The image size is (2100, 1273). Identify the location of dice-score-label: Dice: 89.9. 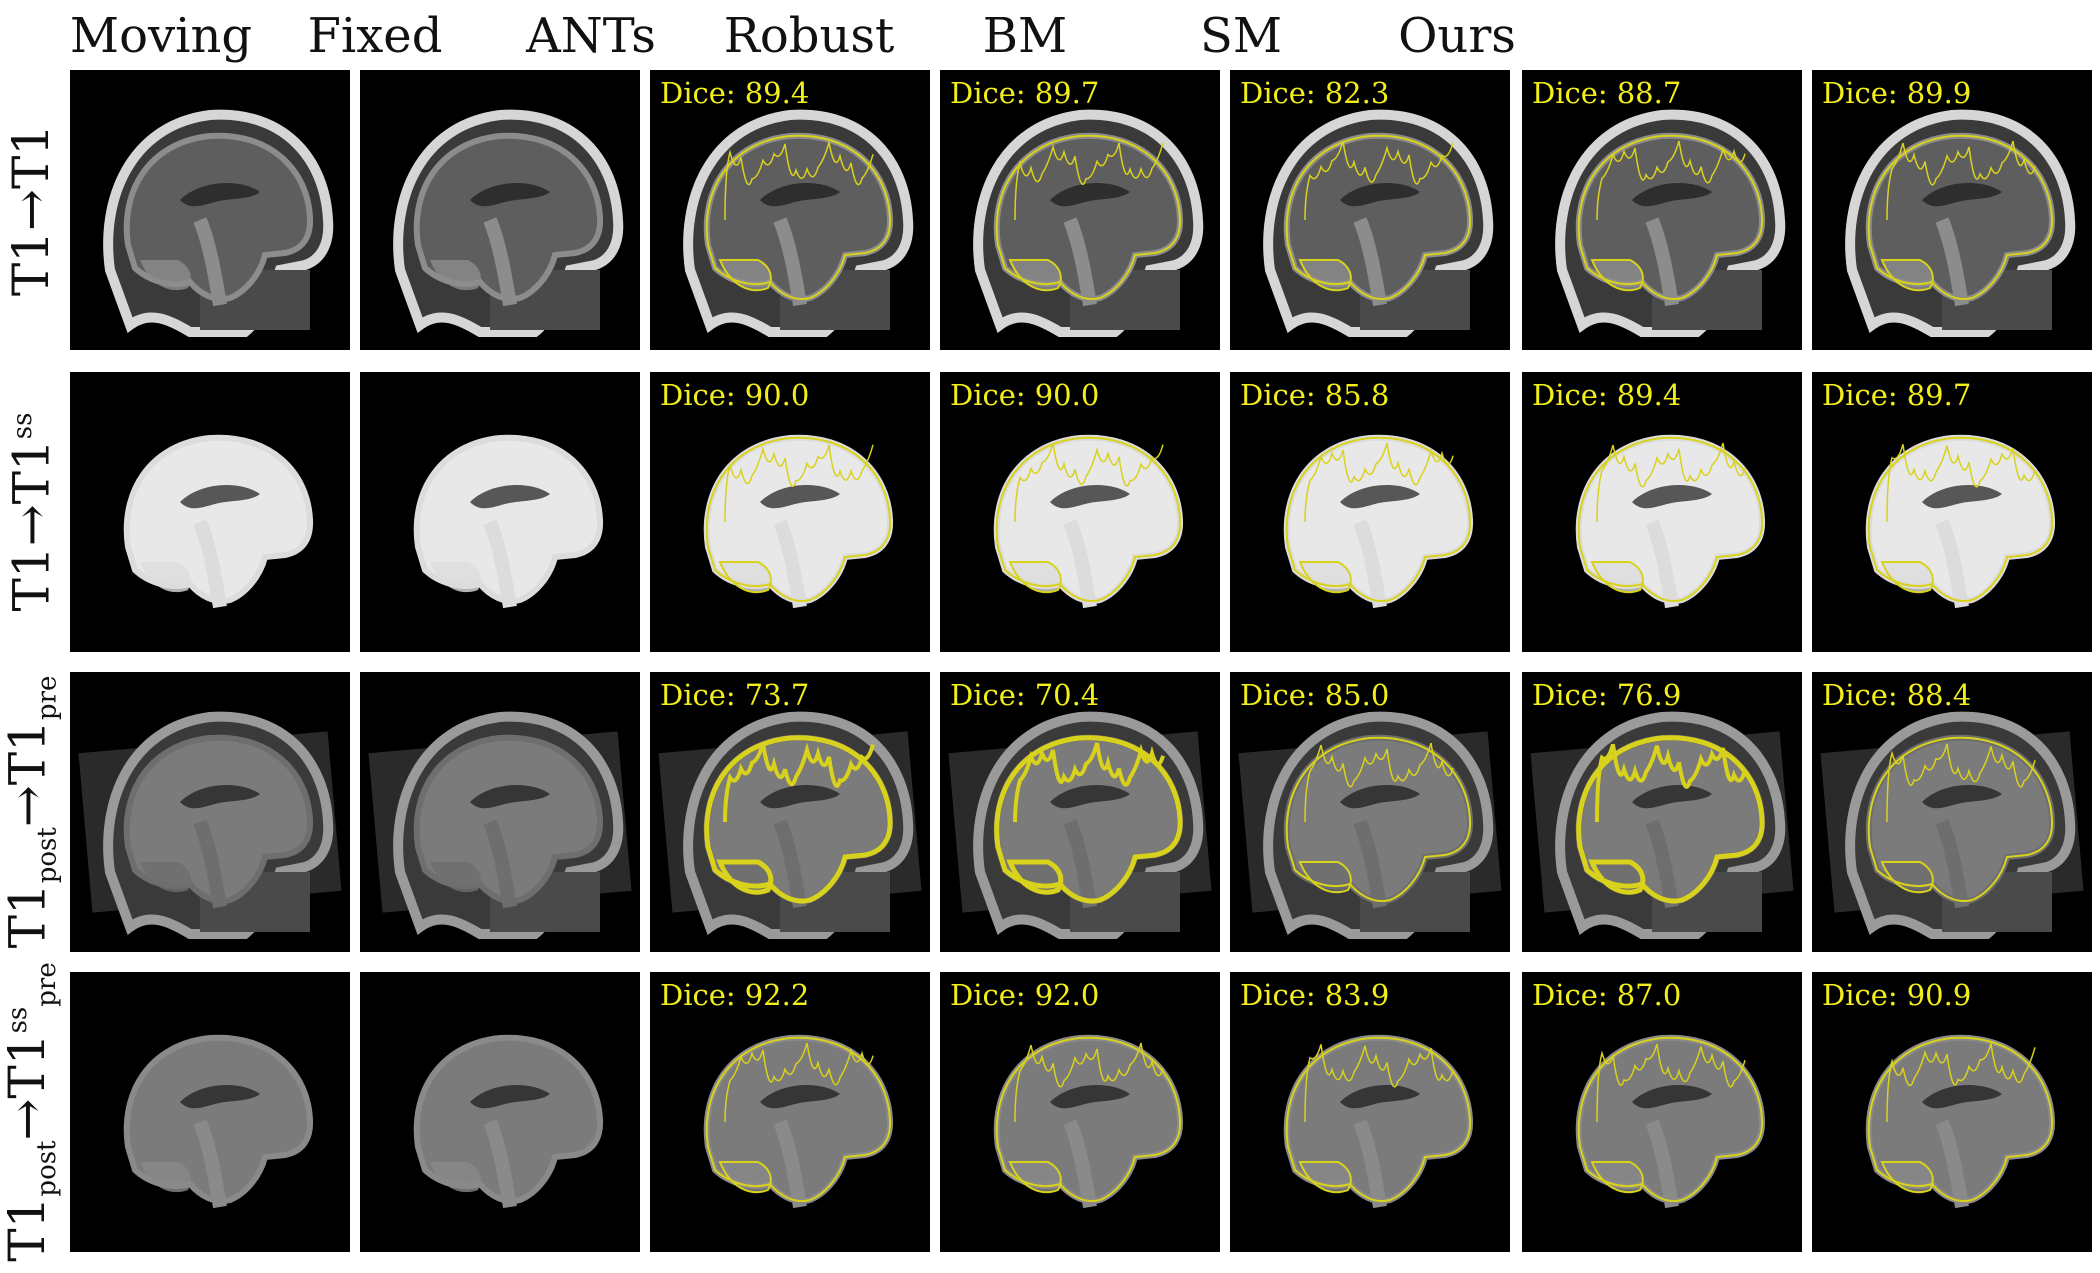
(1896, 93).